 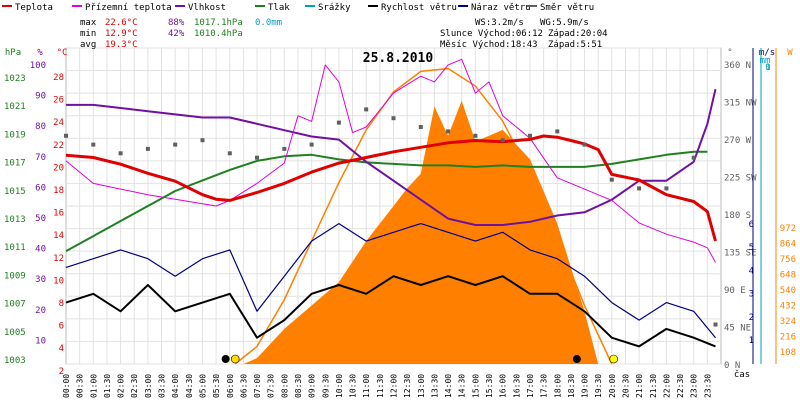 I want to click on pressure-tick: 1005, so click(x=15, y=333).